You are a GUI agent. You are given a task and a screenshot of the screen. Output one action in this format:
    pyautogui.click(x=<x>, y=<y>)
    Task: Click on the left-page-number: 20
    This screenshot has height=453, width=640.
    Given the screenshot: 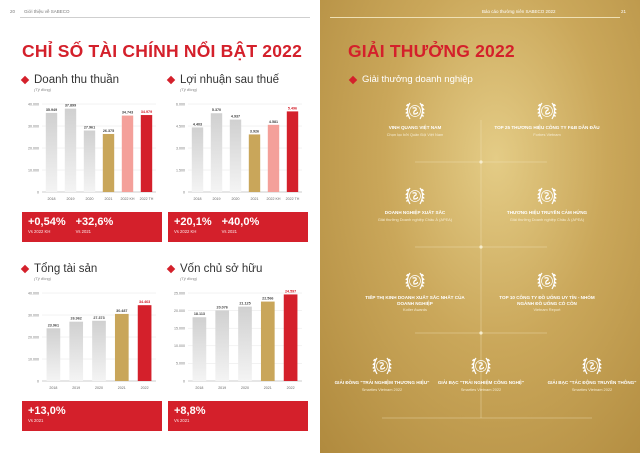 What is the action you would take?
    pyautogui.click(x=13, y=11)
    